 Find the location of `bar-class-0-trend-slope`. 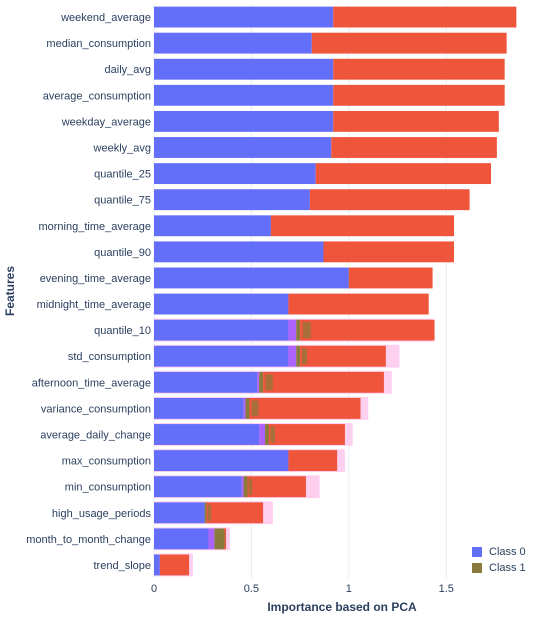

bar-class-0-trend-slope is located at coordinates (157, 565).